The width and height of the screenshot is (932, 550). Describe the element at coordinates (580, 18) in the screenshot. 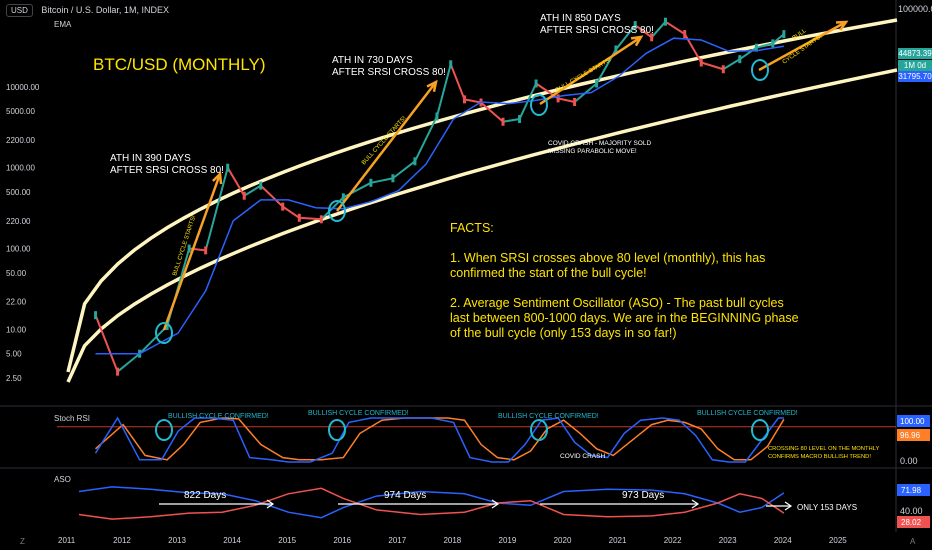

I see `ath-annotation-3-line1: ATH IN 850 DAYS` at that location.